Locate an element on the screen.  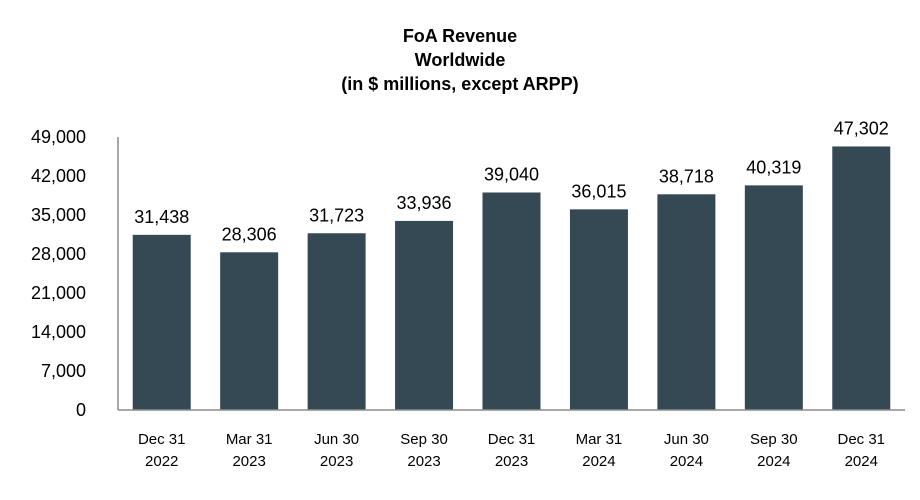
data-label: 40,319 is located at coordinates (773, 167).